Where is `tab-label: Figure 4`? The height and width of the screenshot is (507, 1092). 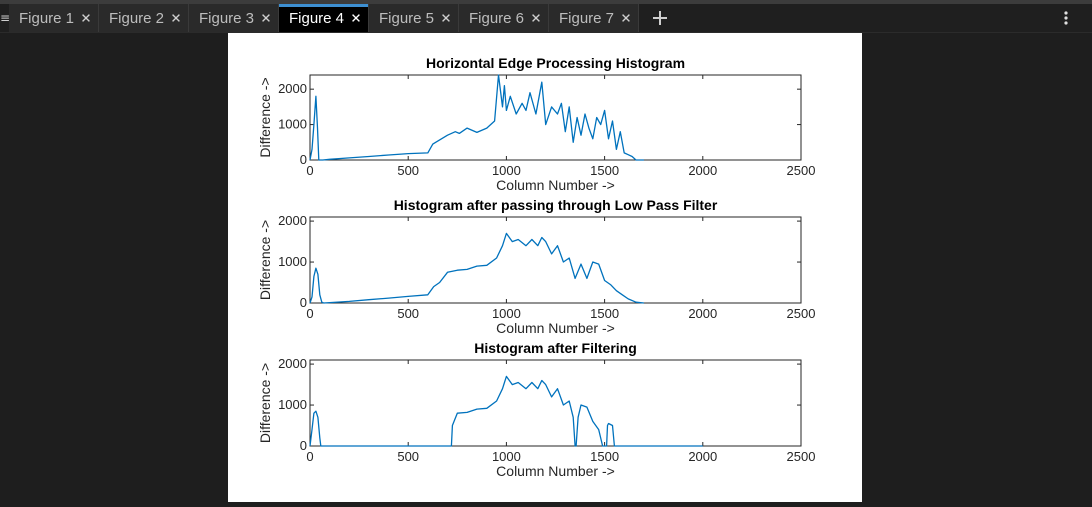
tab-label: Figure 4 is located at coordinates (317, 18).